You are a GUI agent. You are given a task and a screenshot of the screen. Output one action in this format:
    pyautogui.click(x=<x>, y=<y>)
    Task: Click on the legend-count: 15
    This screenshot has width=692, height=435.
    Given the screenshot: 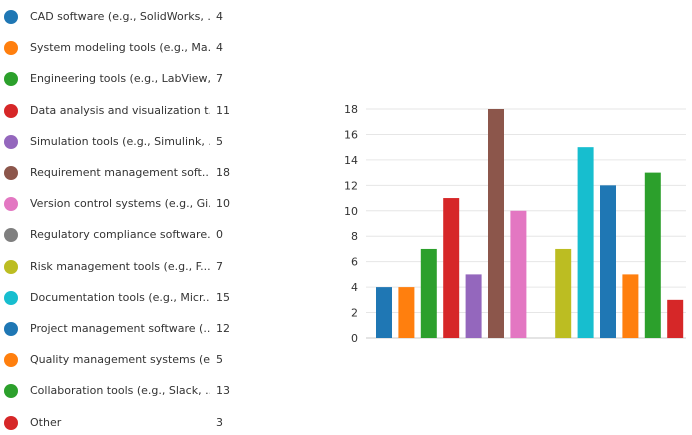 What is the action you would take?
    pyautogui.click(x=223, y=297)
    